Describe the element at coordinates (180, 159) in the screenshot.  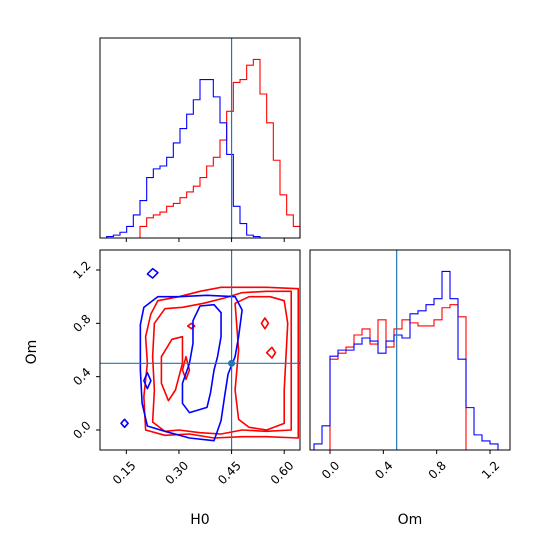
I see `h0-histogram-series-blue` at that location.